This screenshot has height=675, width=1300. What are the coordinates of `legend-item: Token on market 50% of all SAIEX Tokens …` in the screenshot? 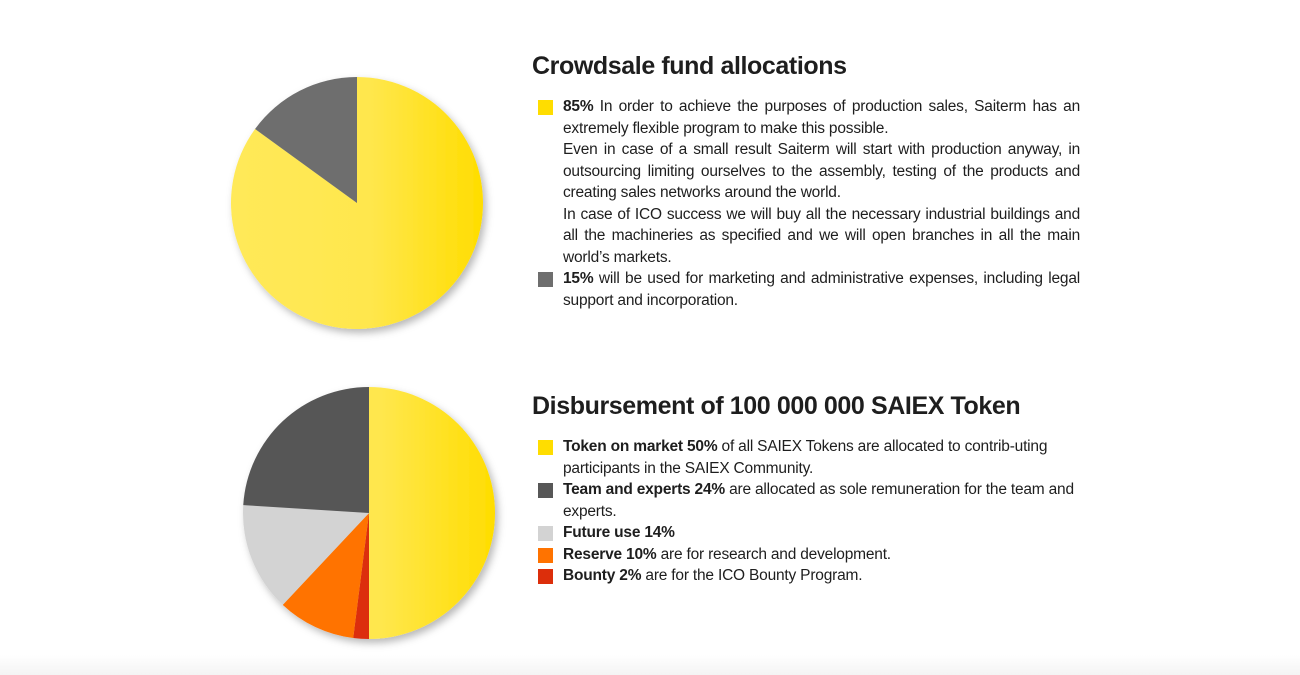 It's located at (806, 457).